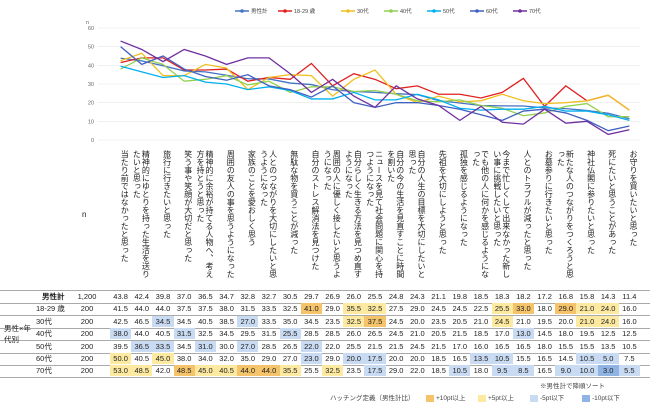 The width and height of the screenshot is (650, 403). Describe the element at coordinates (502, 296) in the screenshot. I see `table-cell: 18.3` at that location.